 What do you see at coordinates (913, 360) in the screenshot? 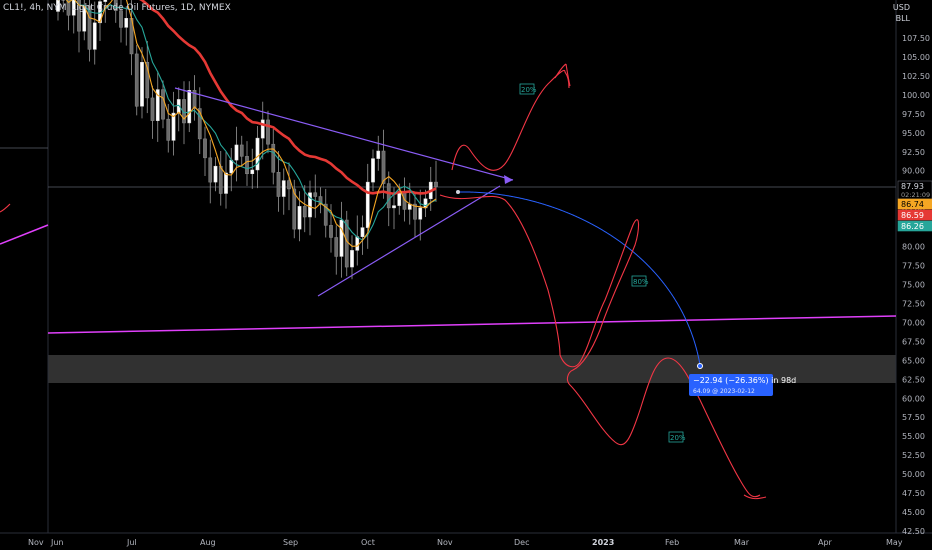
I see `y-tick-label: 65.00` at bounding box center [913, 360].